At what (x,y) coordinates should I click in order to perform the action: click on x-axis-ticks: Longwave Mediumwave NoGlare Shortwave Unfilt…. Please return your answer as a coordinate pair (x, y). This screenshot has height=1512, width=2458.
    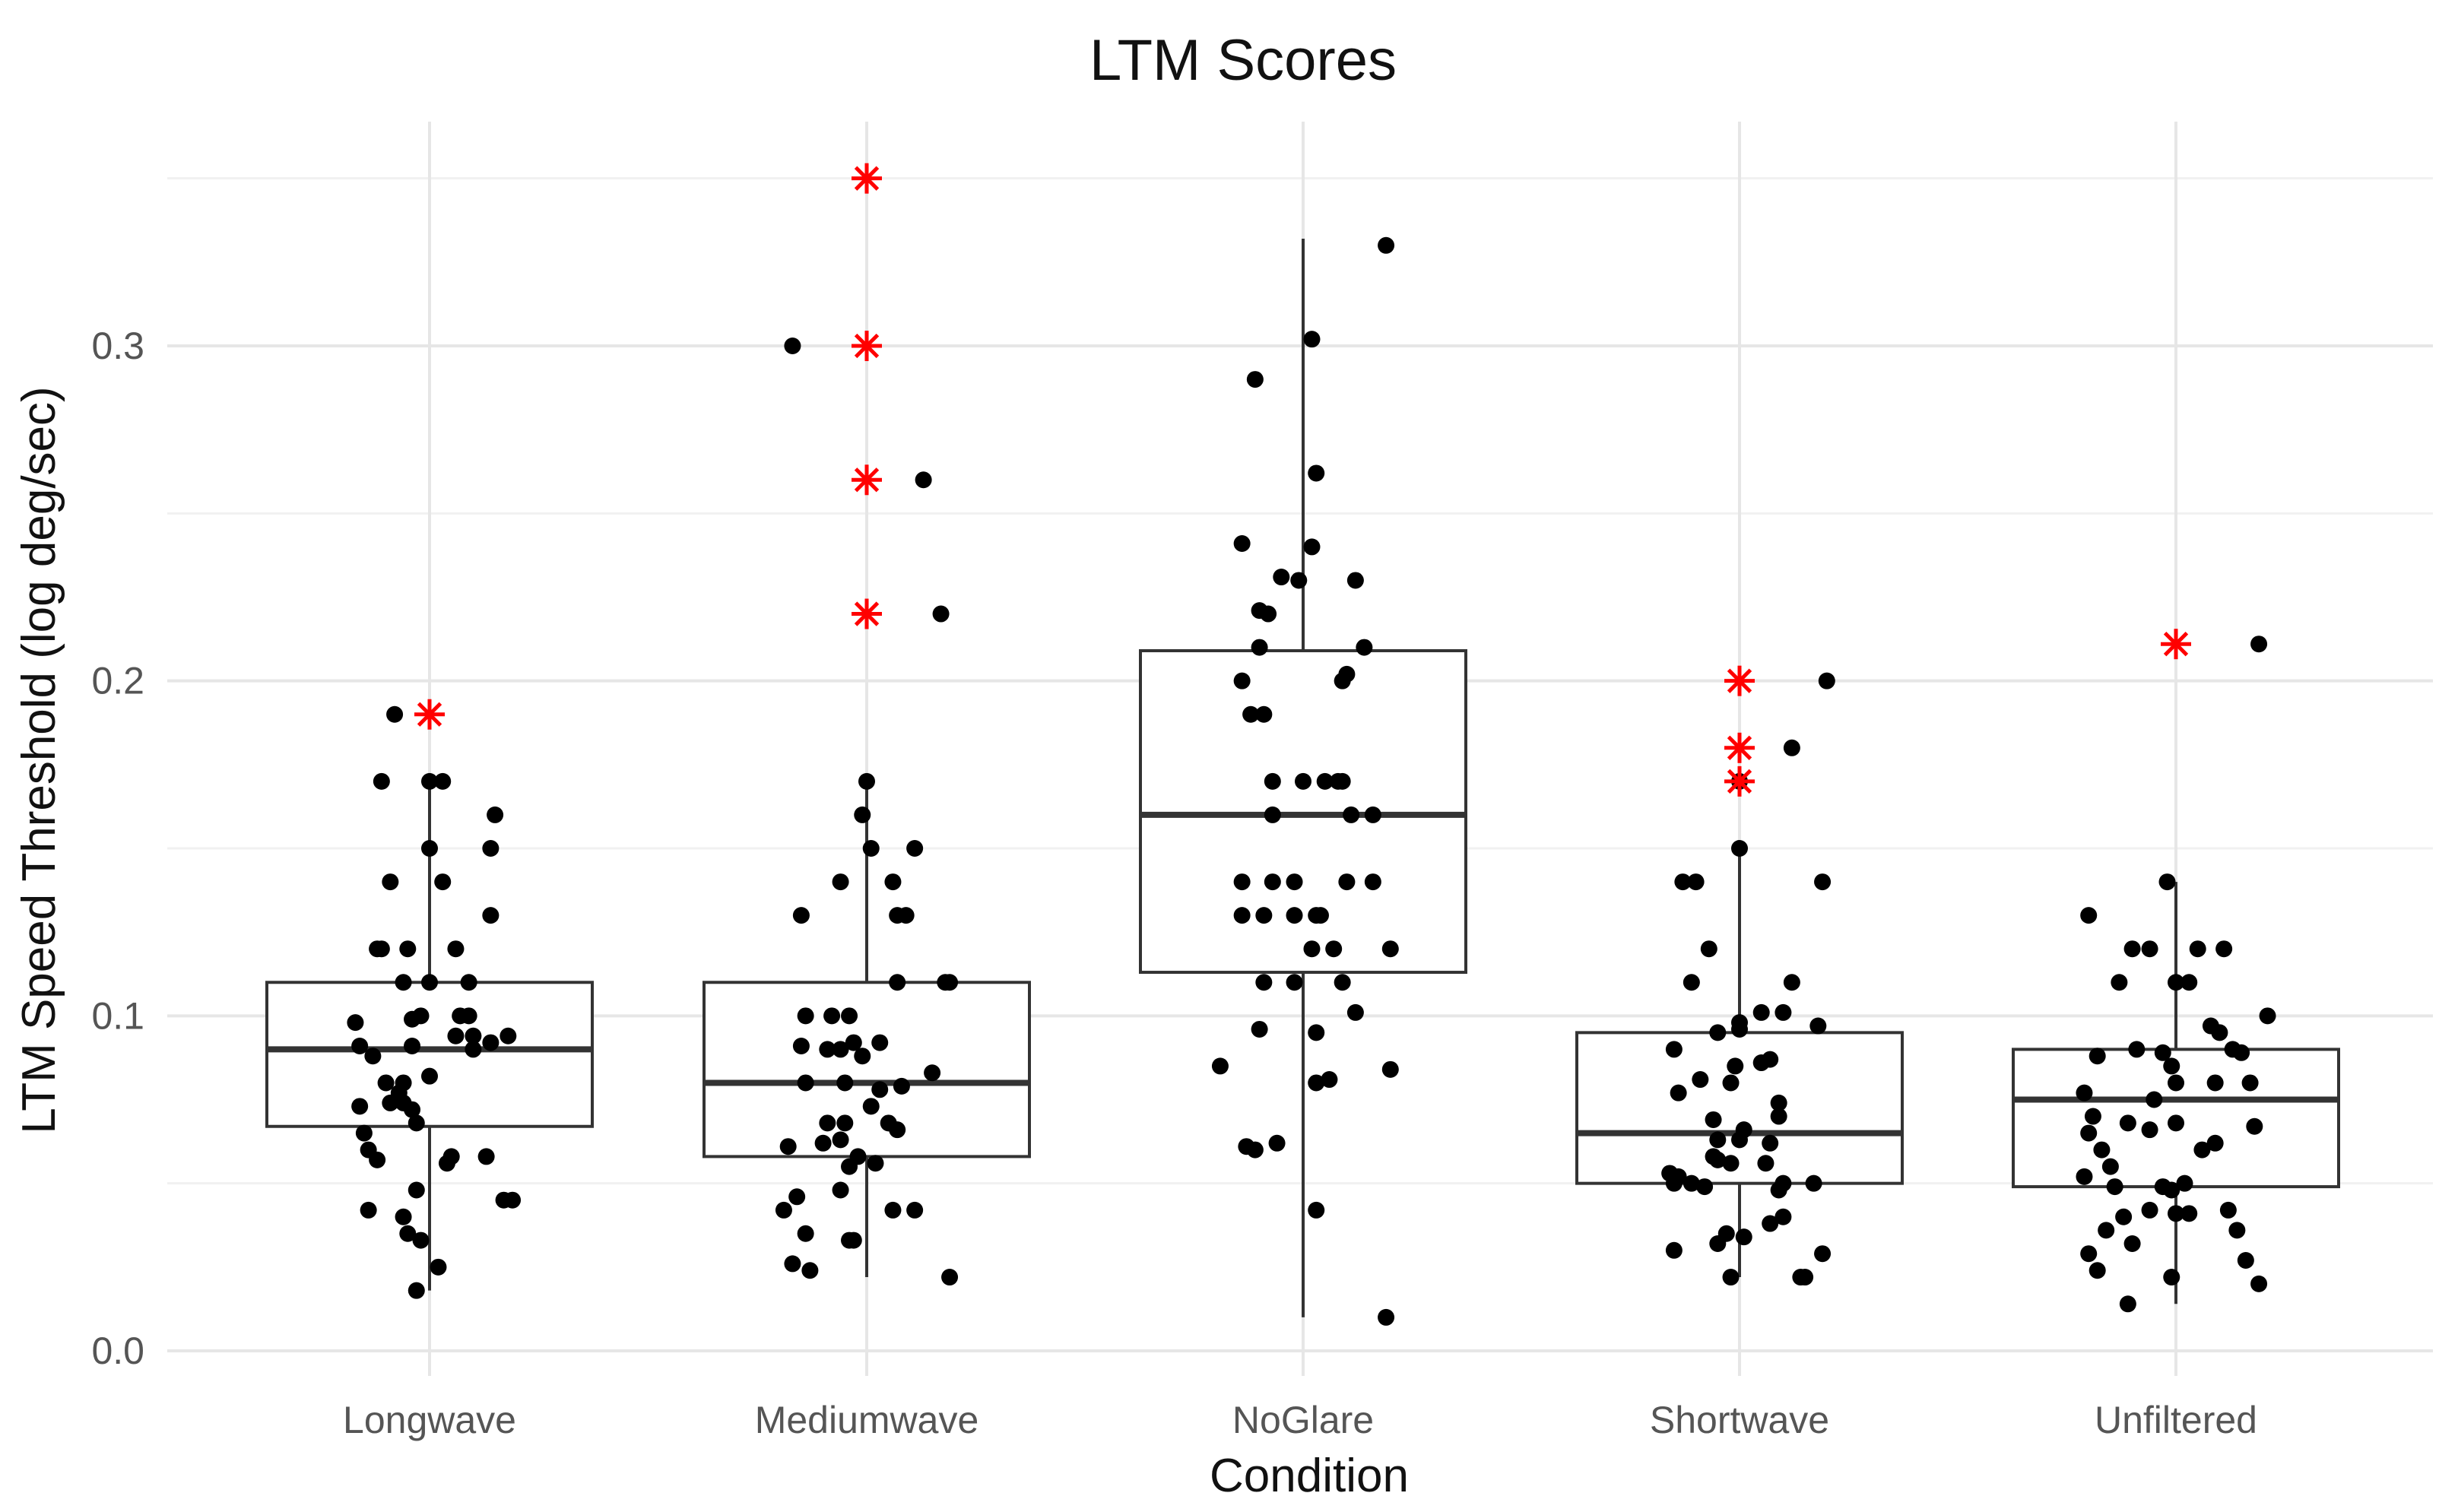
    Looking at the image, I should click on (1300, 1420).